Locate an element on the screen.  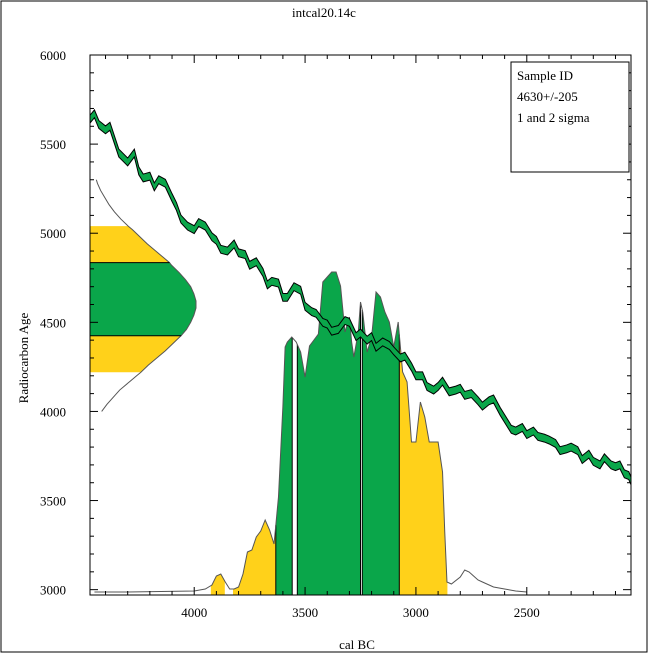
y-axis-label: Radiocarbon Age is located at coordinates (23, 357).